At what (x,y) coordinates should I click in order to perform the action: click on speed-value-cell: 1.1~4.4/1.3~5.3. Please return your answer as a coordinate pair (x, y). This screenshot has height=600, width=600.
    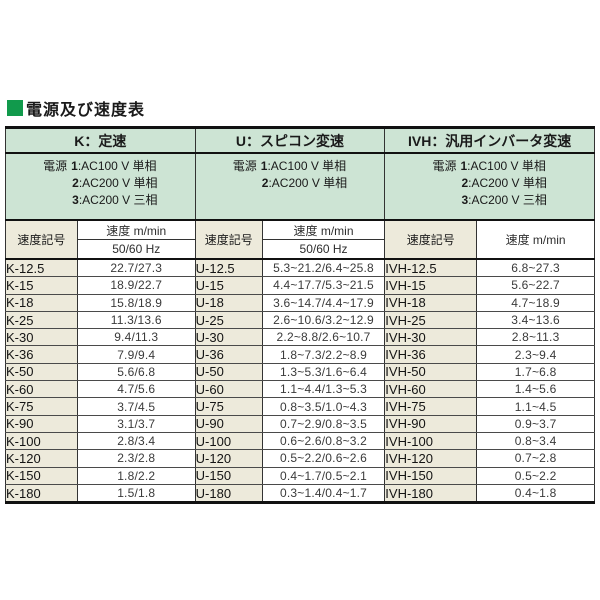
    Looking at the image, I should click on (323, 389).